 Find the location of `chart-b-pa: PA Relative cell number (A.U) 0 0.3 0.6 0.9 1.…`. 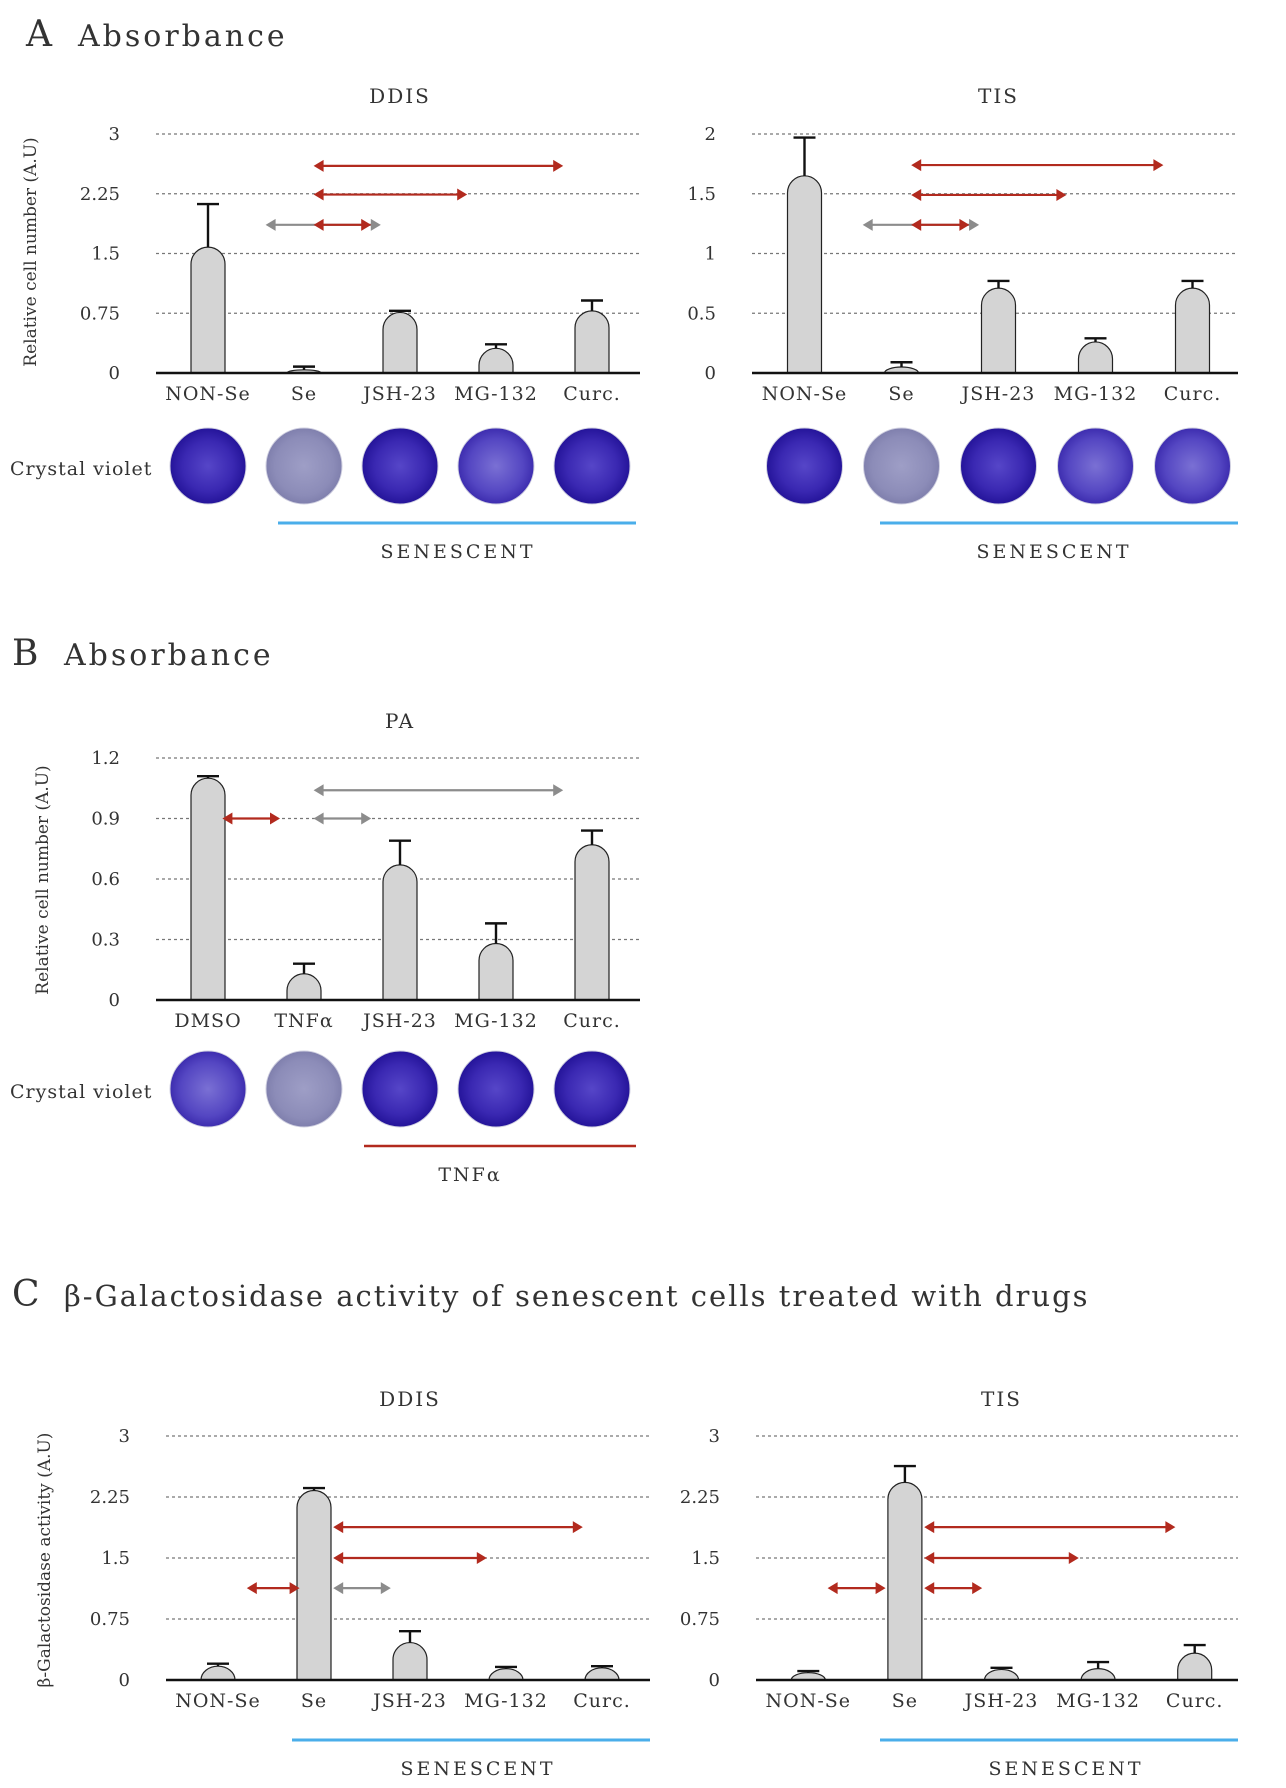

chart-b-pa: PA Relative cell number (A.U) 0 0.3 0.6 0.9 1.… is located at coordinates (336, 870).